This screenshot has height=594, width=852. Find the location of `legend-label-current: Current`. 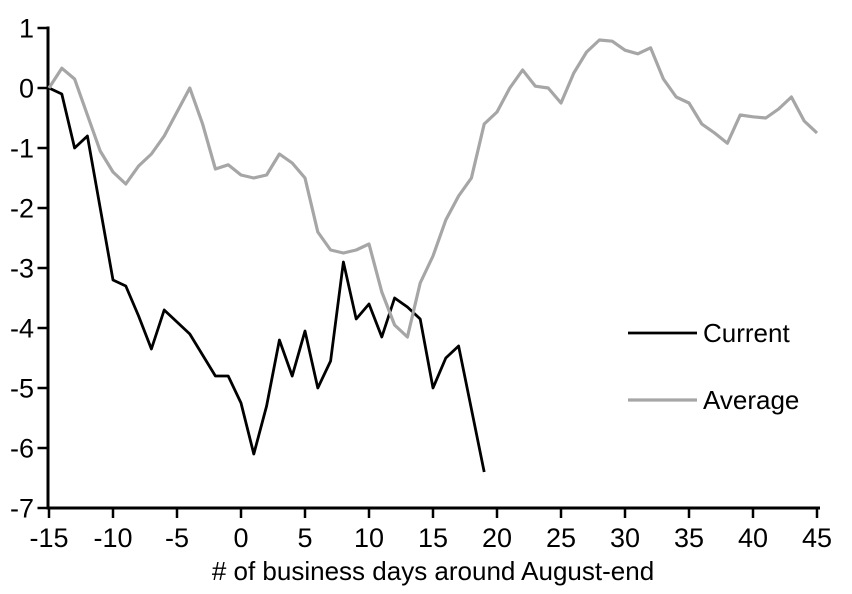

legend-label-current: Current is located at coordinates (746, 333).